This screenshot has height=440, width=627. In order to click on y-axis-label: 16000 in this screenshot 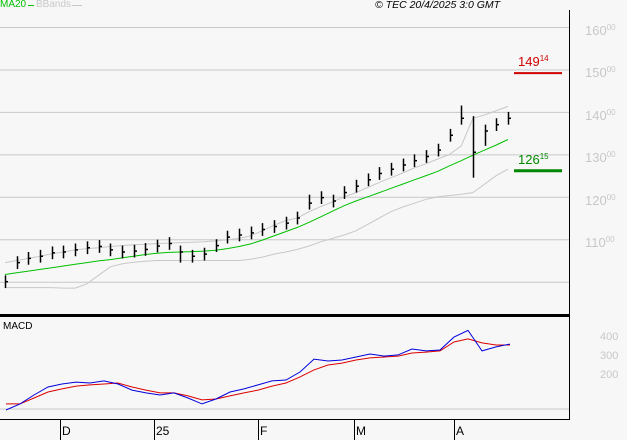, I will do `click(600, 31)`.